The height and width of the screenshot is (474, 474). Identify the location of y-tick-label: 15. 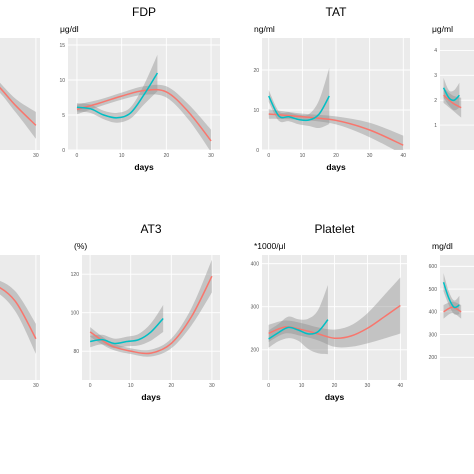
(62, 46).